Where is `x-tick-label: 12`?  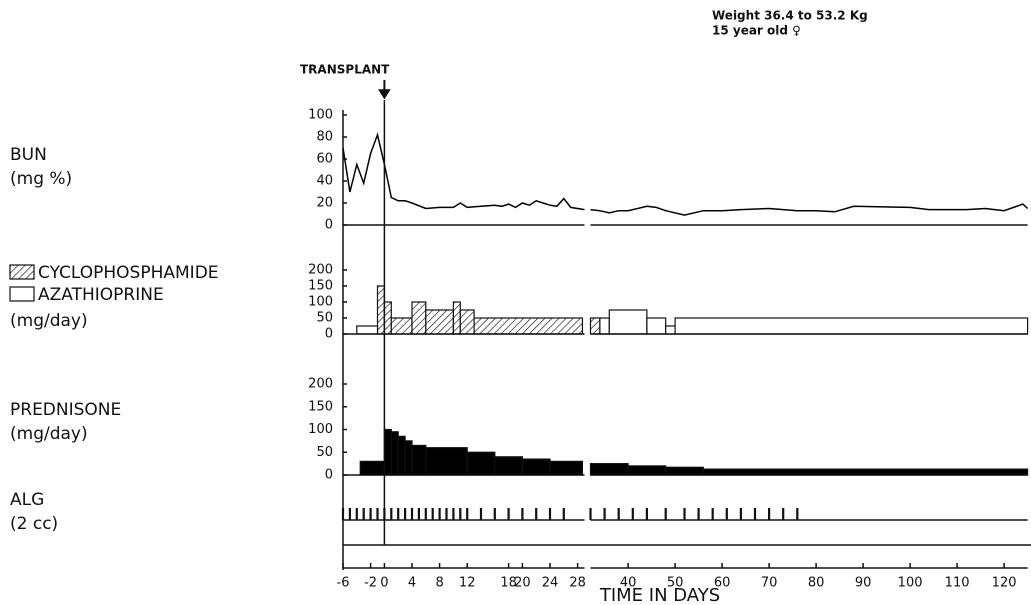
x-tick-label: 12 is located at coordinates (467, 583).